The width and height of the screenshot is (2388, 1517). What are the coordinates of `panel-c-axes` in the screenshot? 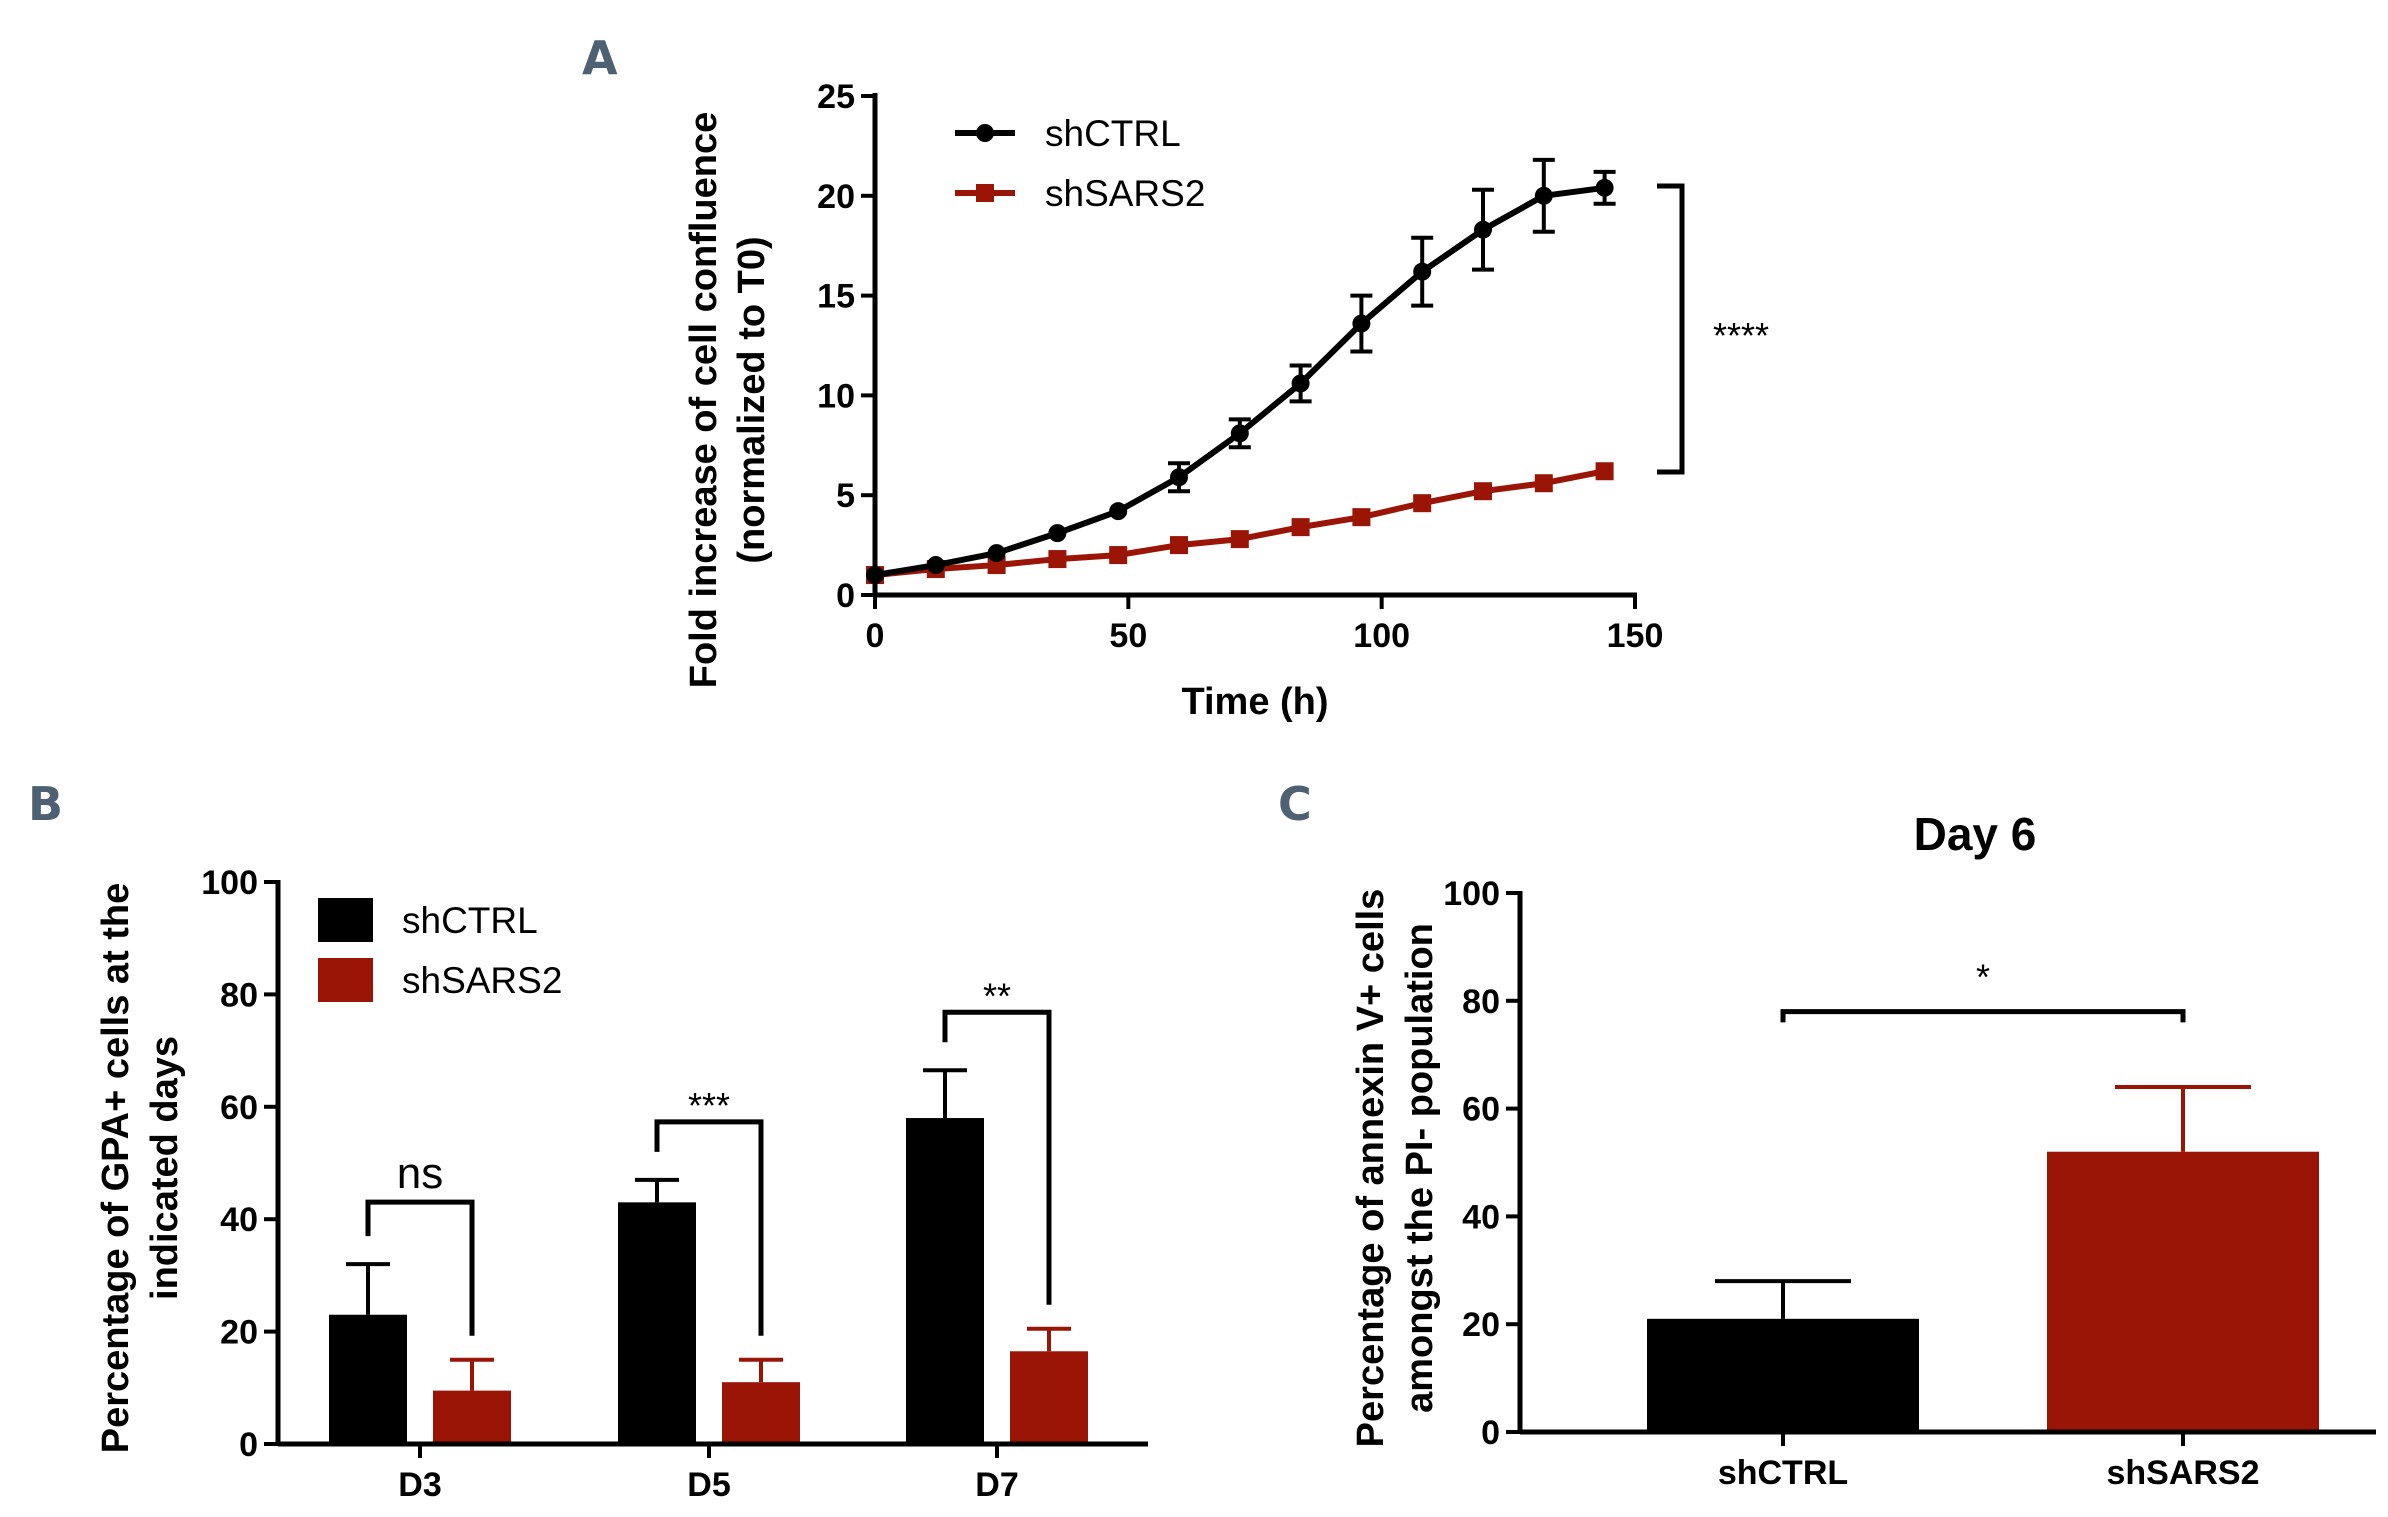 It's located at (1946, 1163).